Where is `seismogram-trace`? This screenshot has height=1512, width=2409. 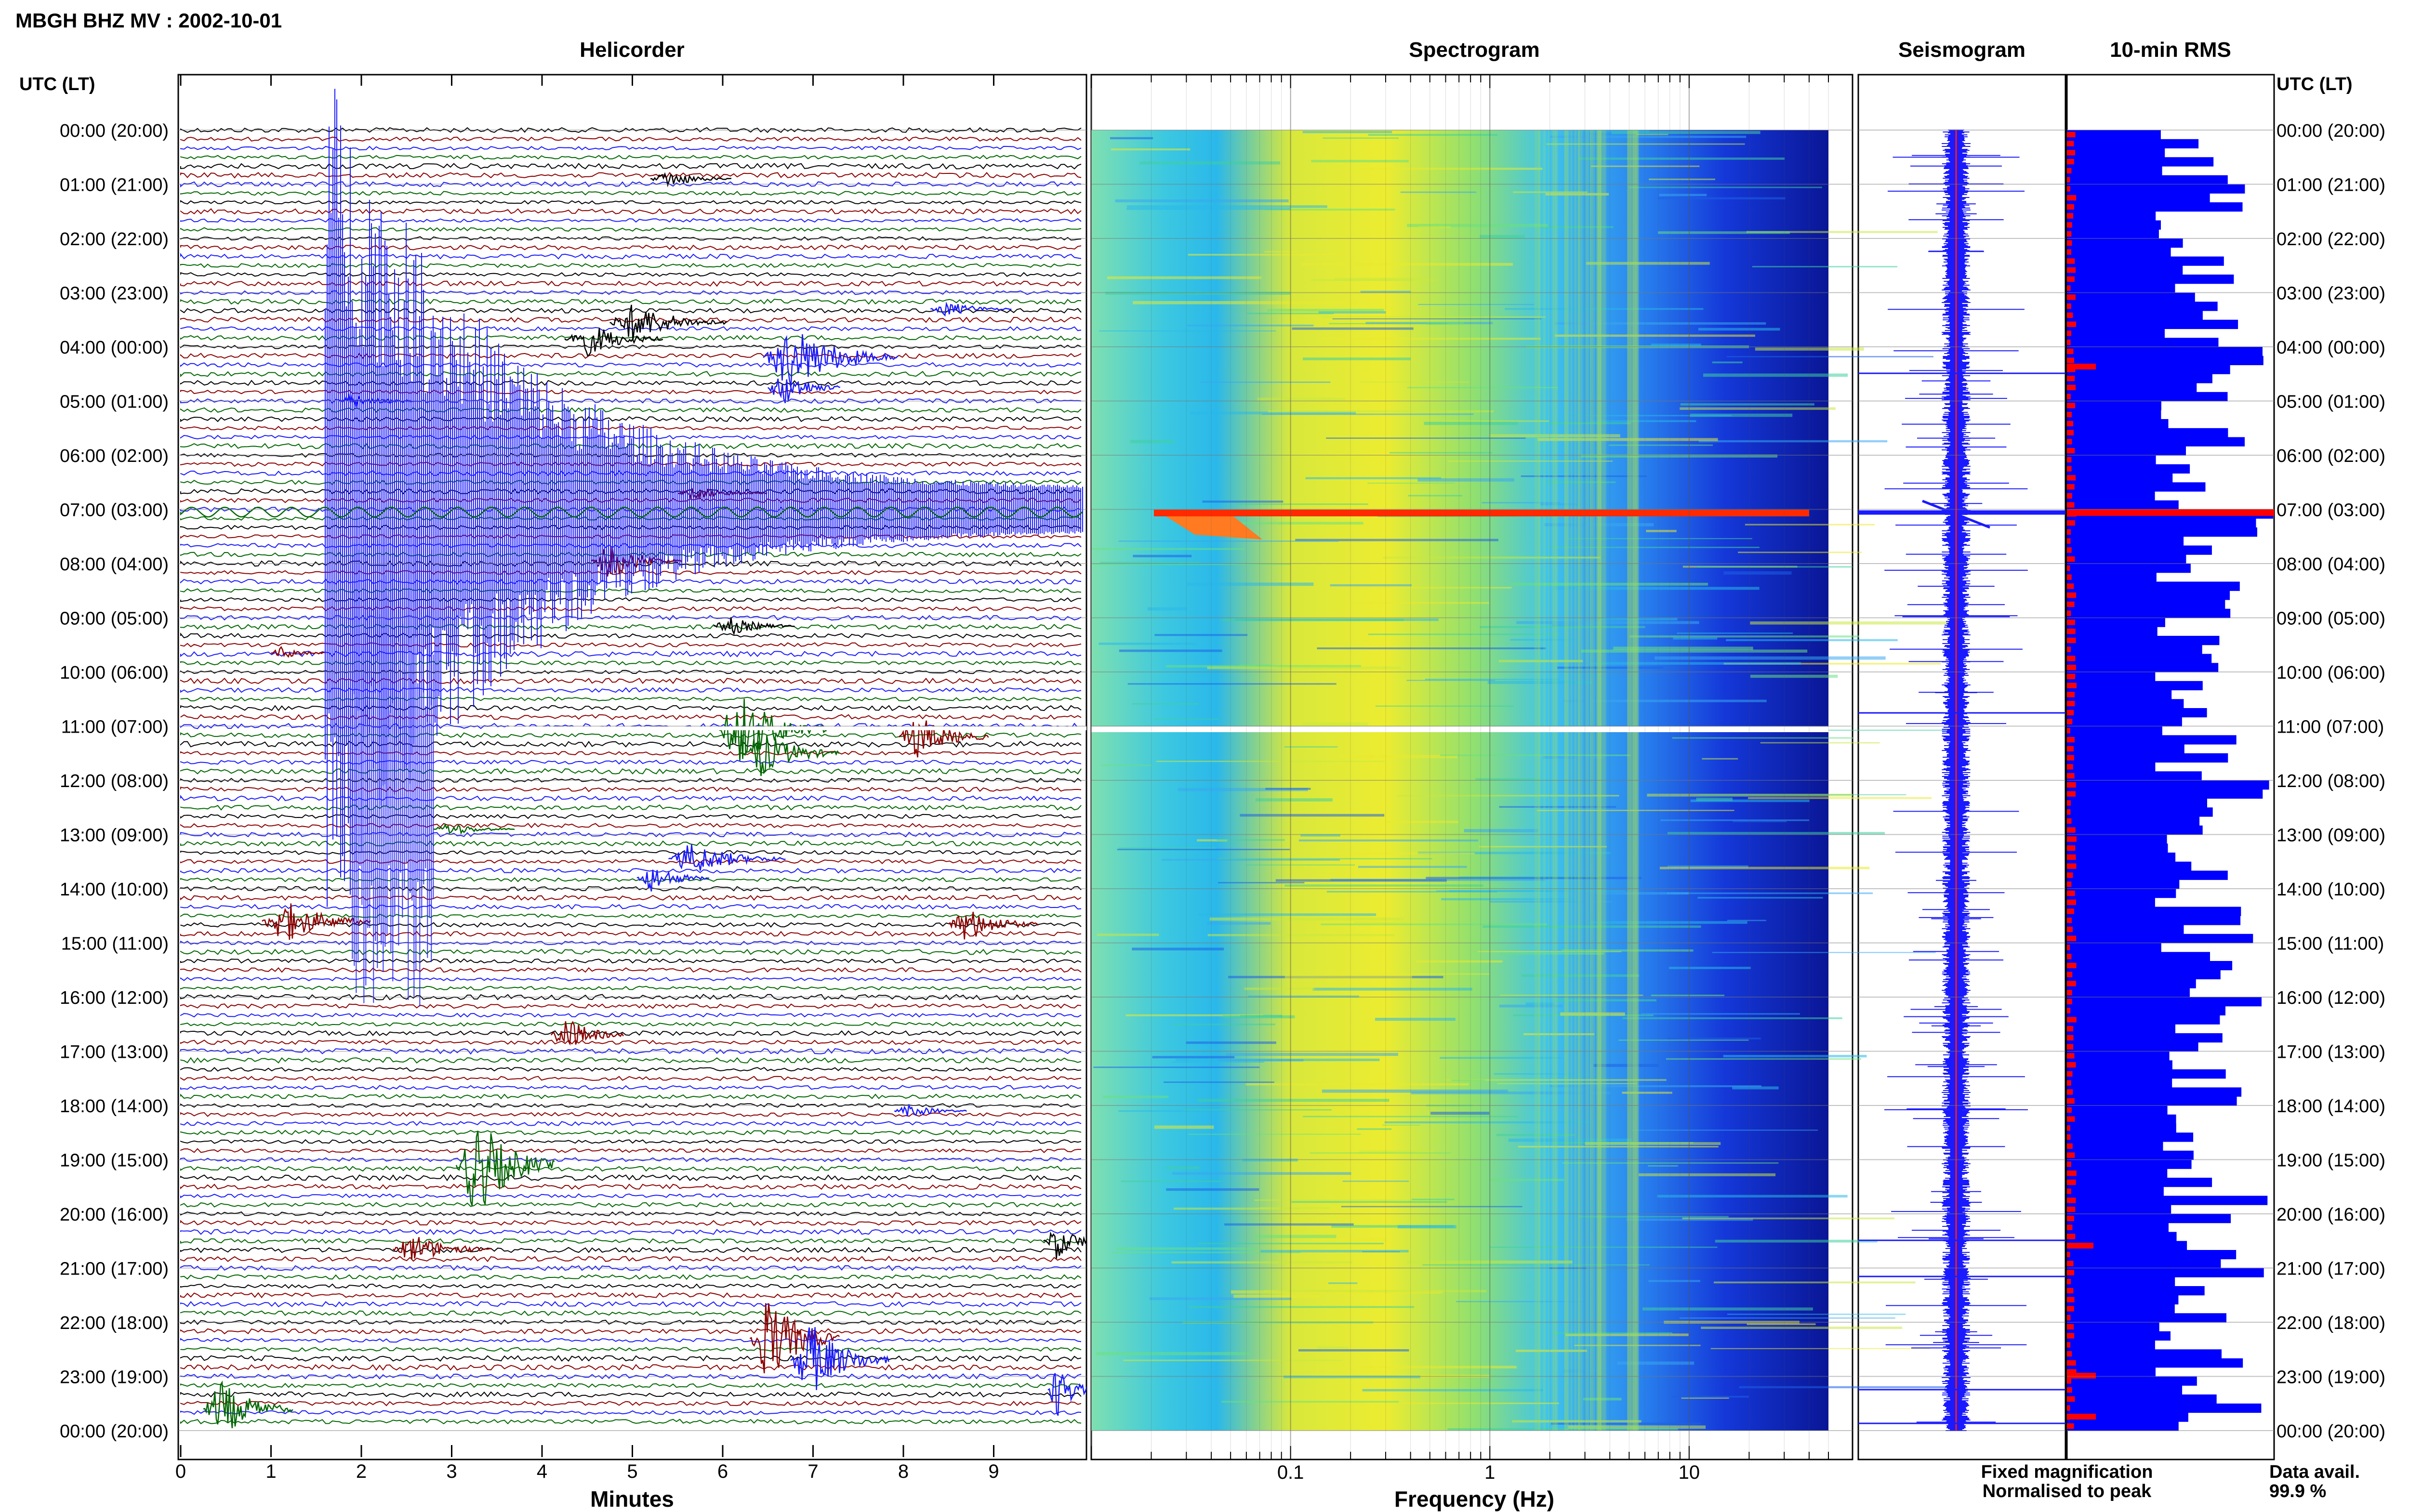
seismogram-trace is located at coordinates (1961, 780).